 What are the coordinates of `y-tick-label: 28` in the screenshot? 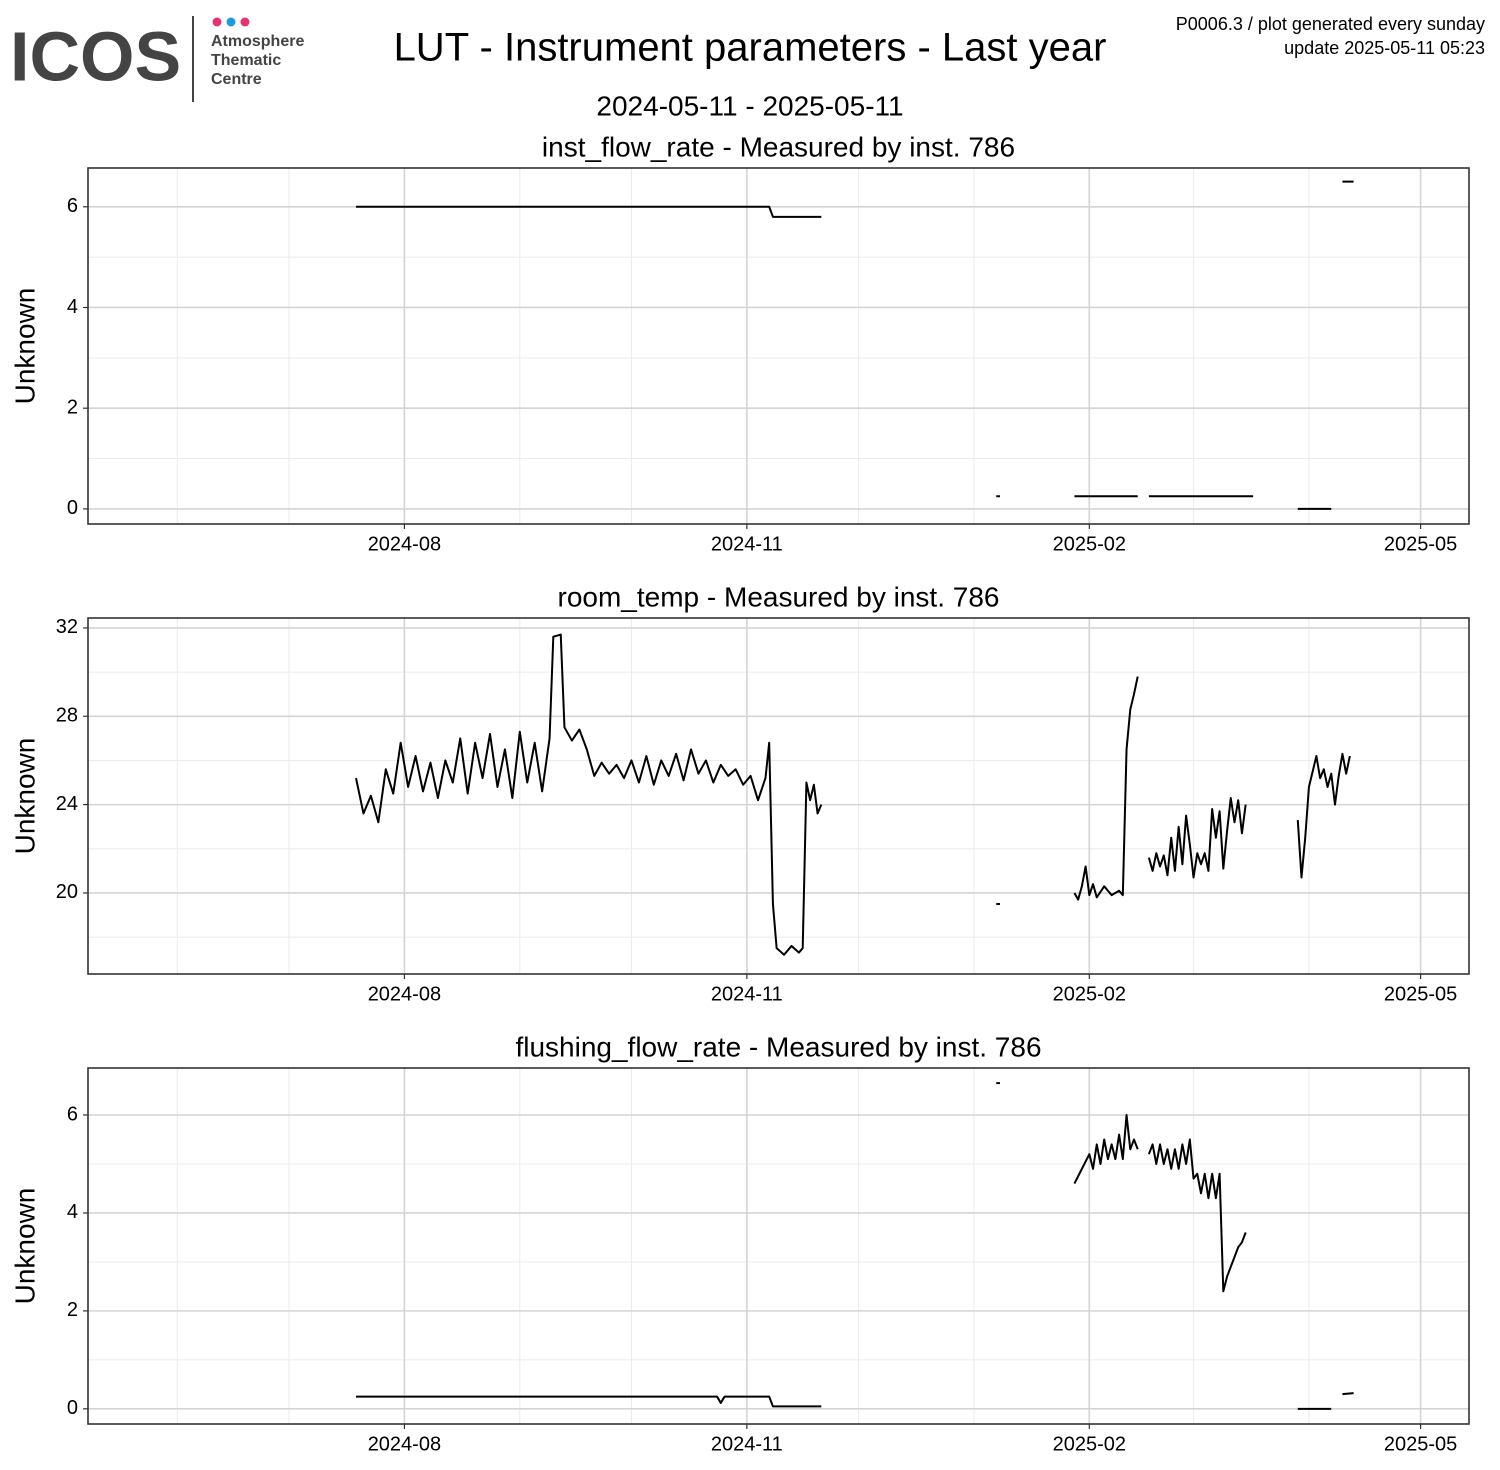 It's located at (67, 716).